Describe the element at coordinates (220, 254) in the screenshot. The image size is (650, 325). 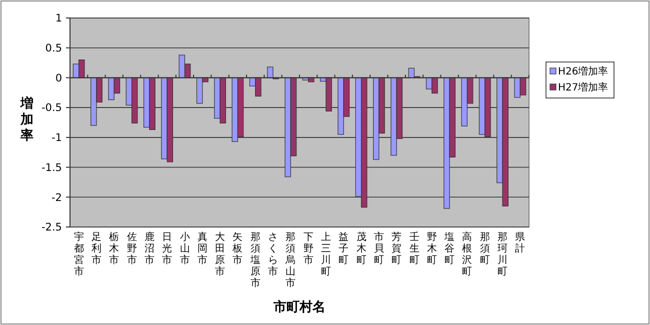
I see `x-tick-label: 大田原市` at that location.